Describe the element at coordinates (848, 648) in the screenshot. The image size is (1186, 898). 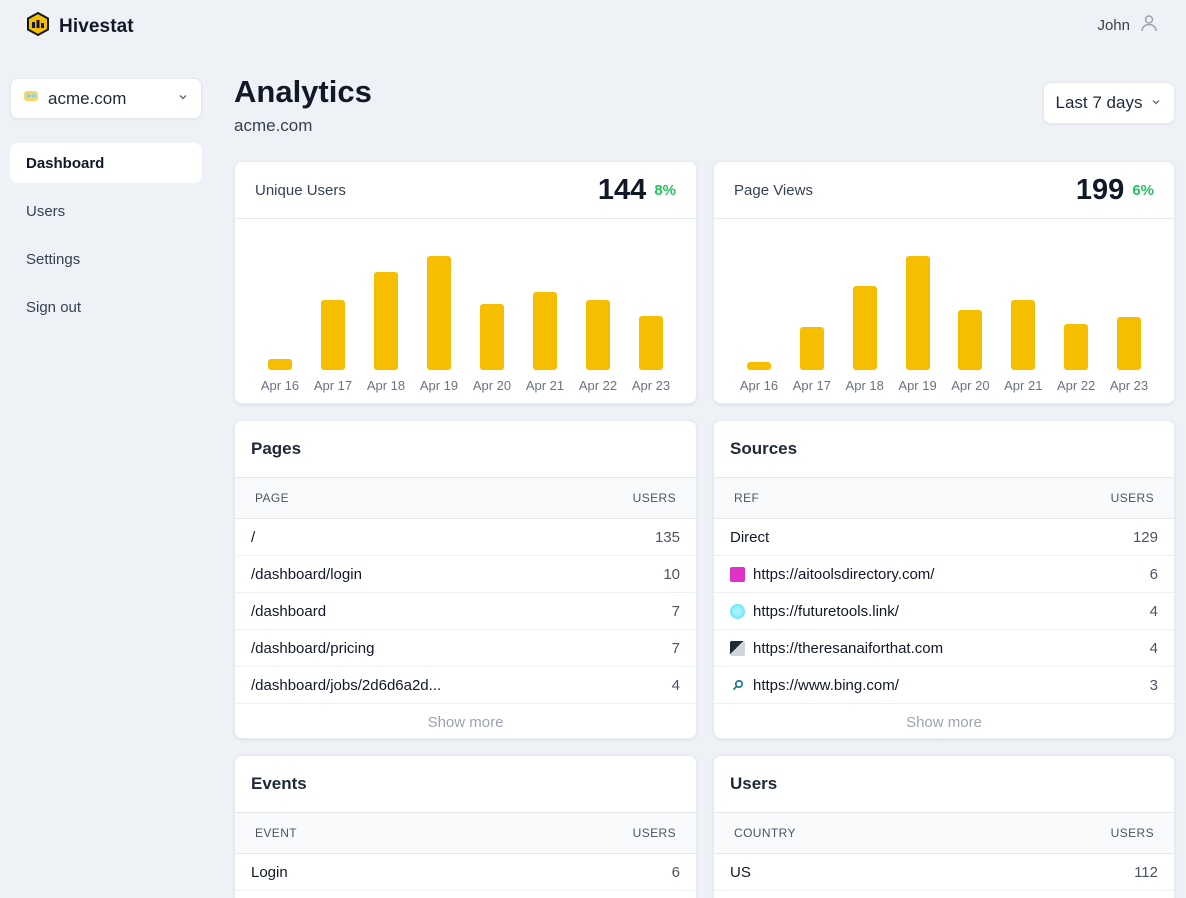
I see `row-label: https://theresanaiforthat.com` at that location.